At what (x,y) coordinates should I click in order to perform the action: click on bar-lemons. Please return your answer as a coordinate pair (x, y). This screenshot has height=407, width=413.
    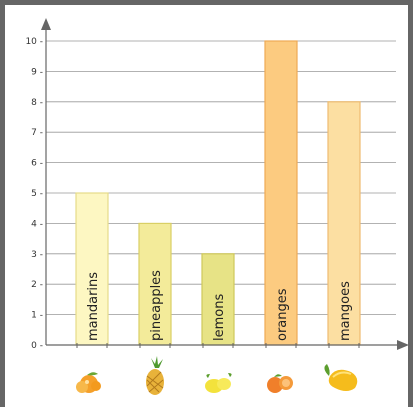
    Looking at the image, I should click on (218, 299).